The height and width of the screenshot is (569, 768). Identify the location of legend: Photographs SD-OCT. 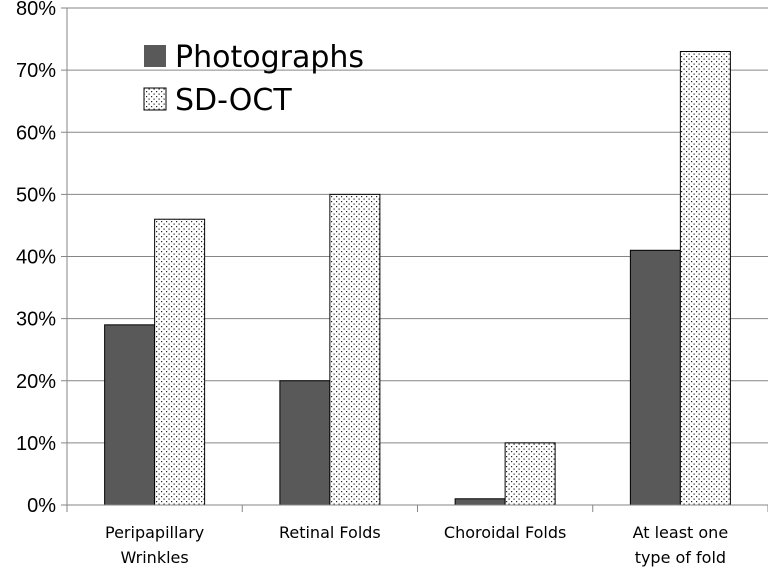
(253, 79).